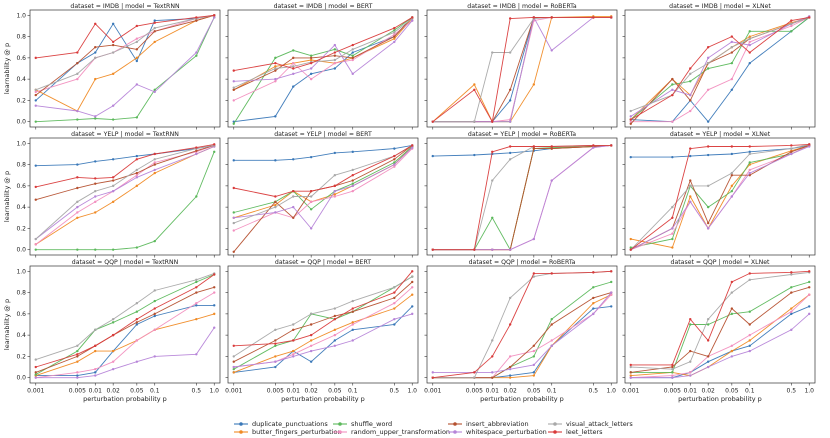 The width and height of the screenshot is (830, 438). Describe the element at coordinates (599, 424) in the screenshot. I see `legend-label: visual_attack_letters` at that location.